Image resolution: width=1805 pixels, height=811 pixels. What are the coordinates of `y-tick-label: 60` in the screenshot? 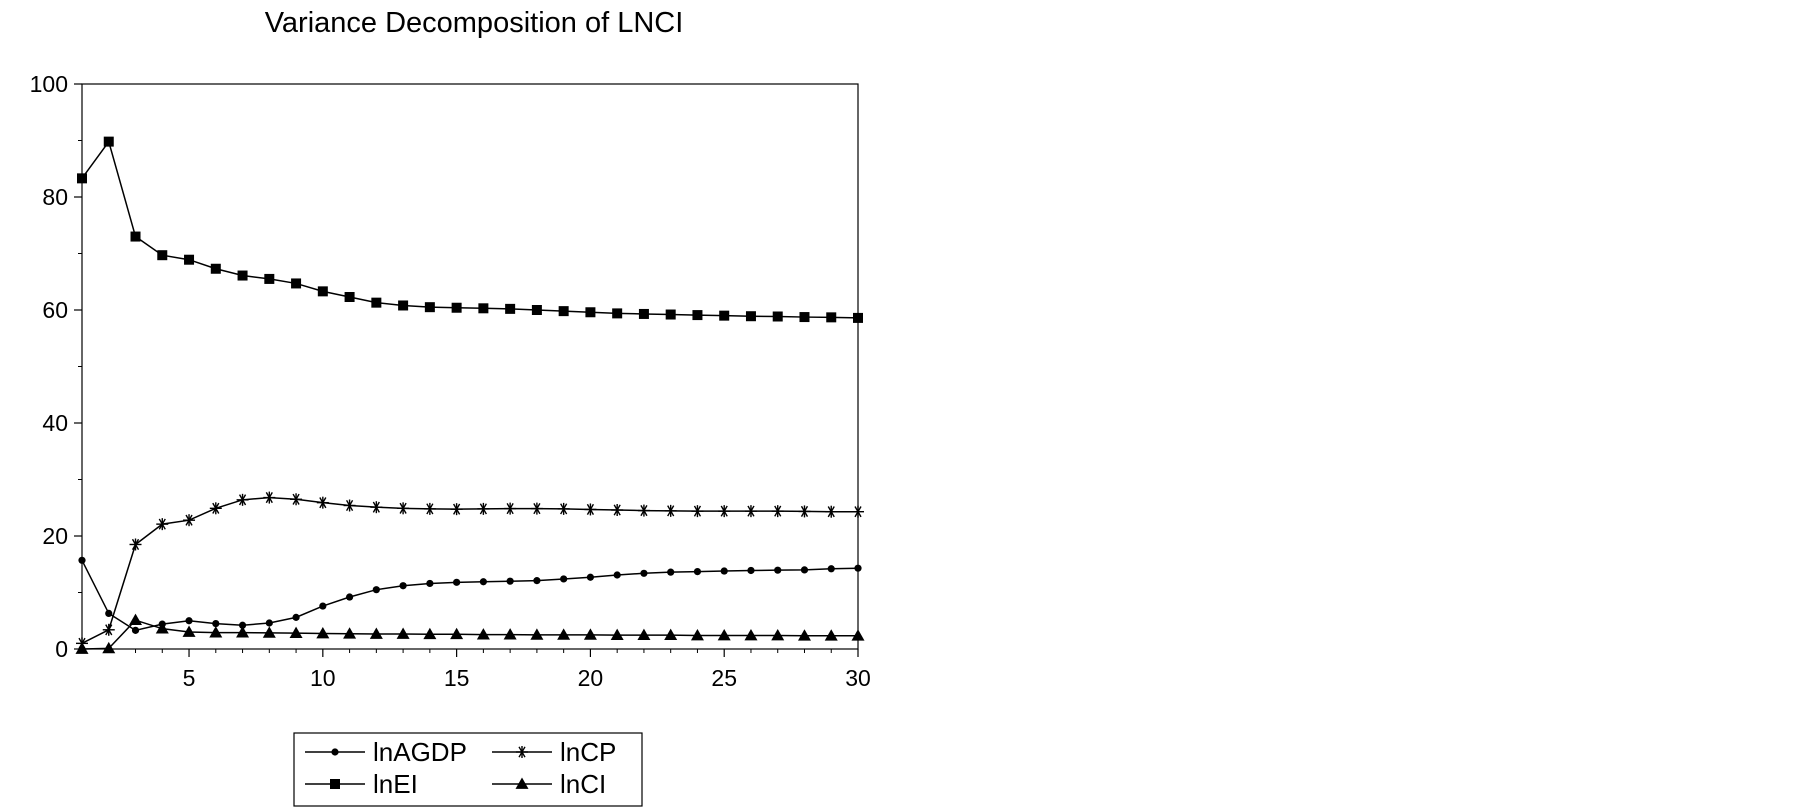 It's located at (55, 310).